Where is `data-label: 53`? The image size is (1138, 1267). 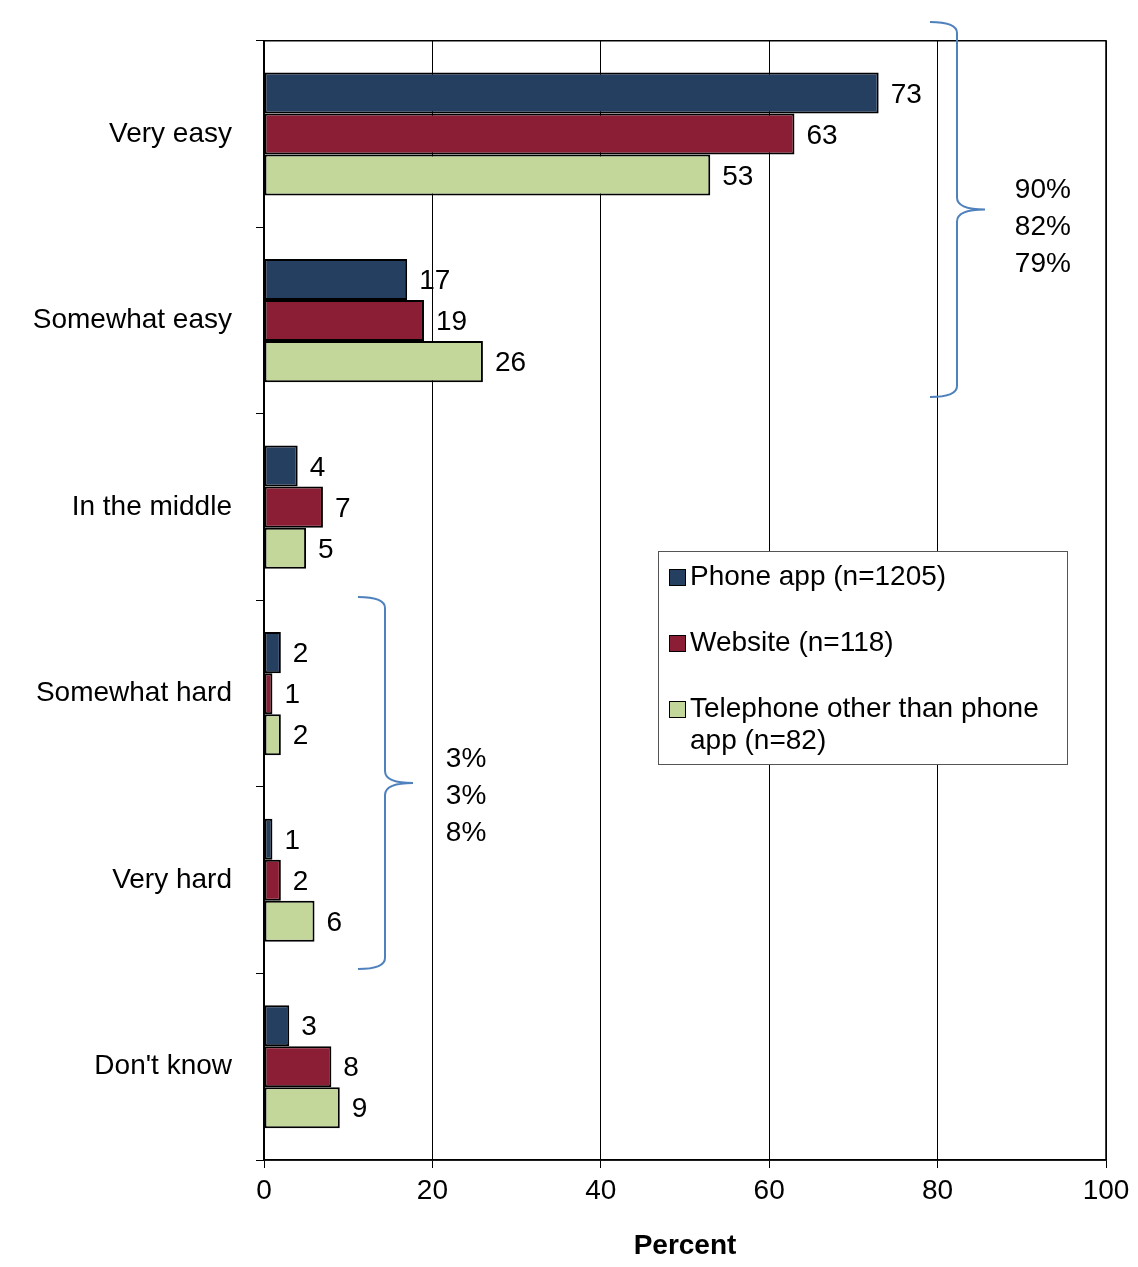 data-label: 53 is located at coordinates (738, 175).